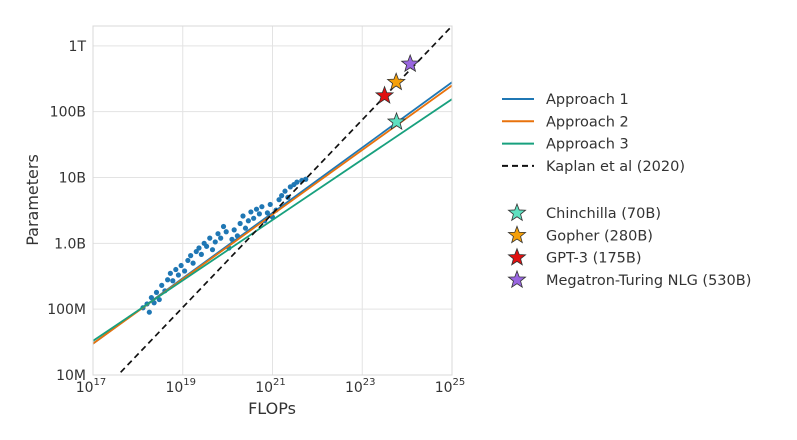  Describe the element at coordinates (68, 113) in the screenshot. I see `y-tick-label: 100B` at that location.